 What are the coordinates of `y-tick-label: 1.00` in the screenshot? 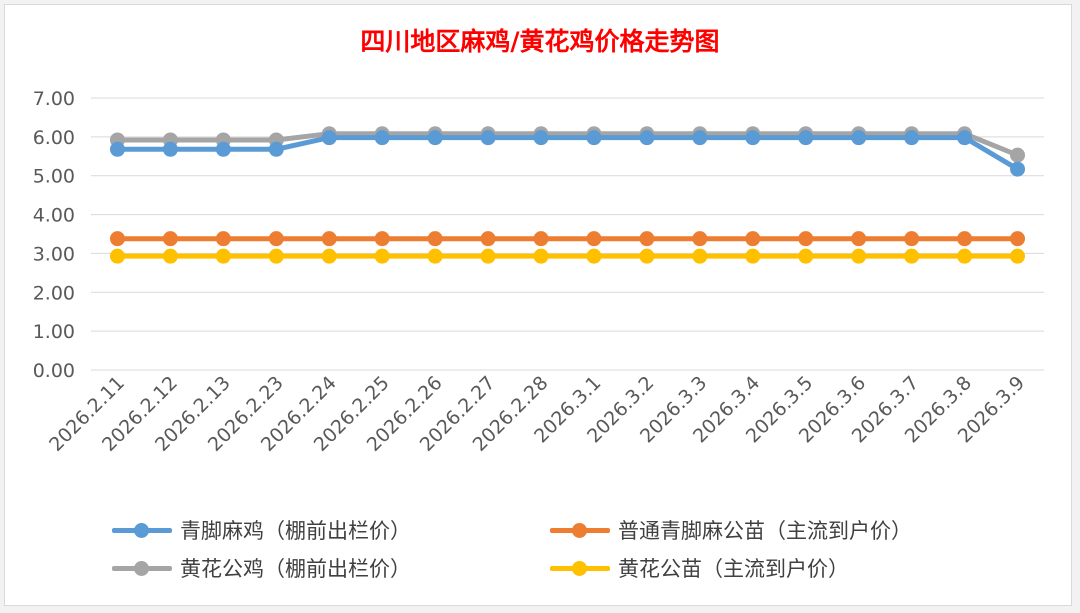 It's located at (54, 332).